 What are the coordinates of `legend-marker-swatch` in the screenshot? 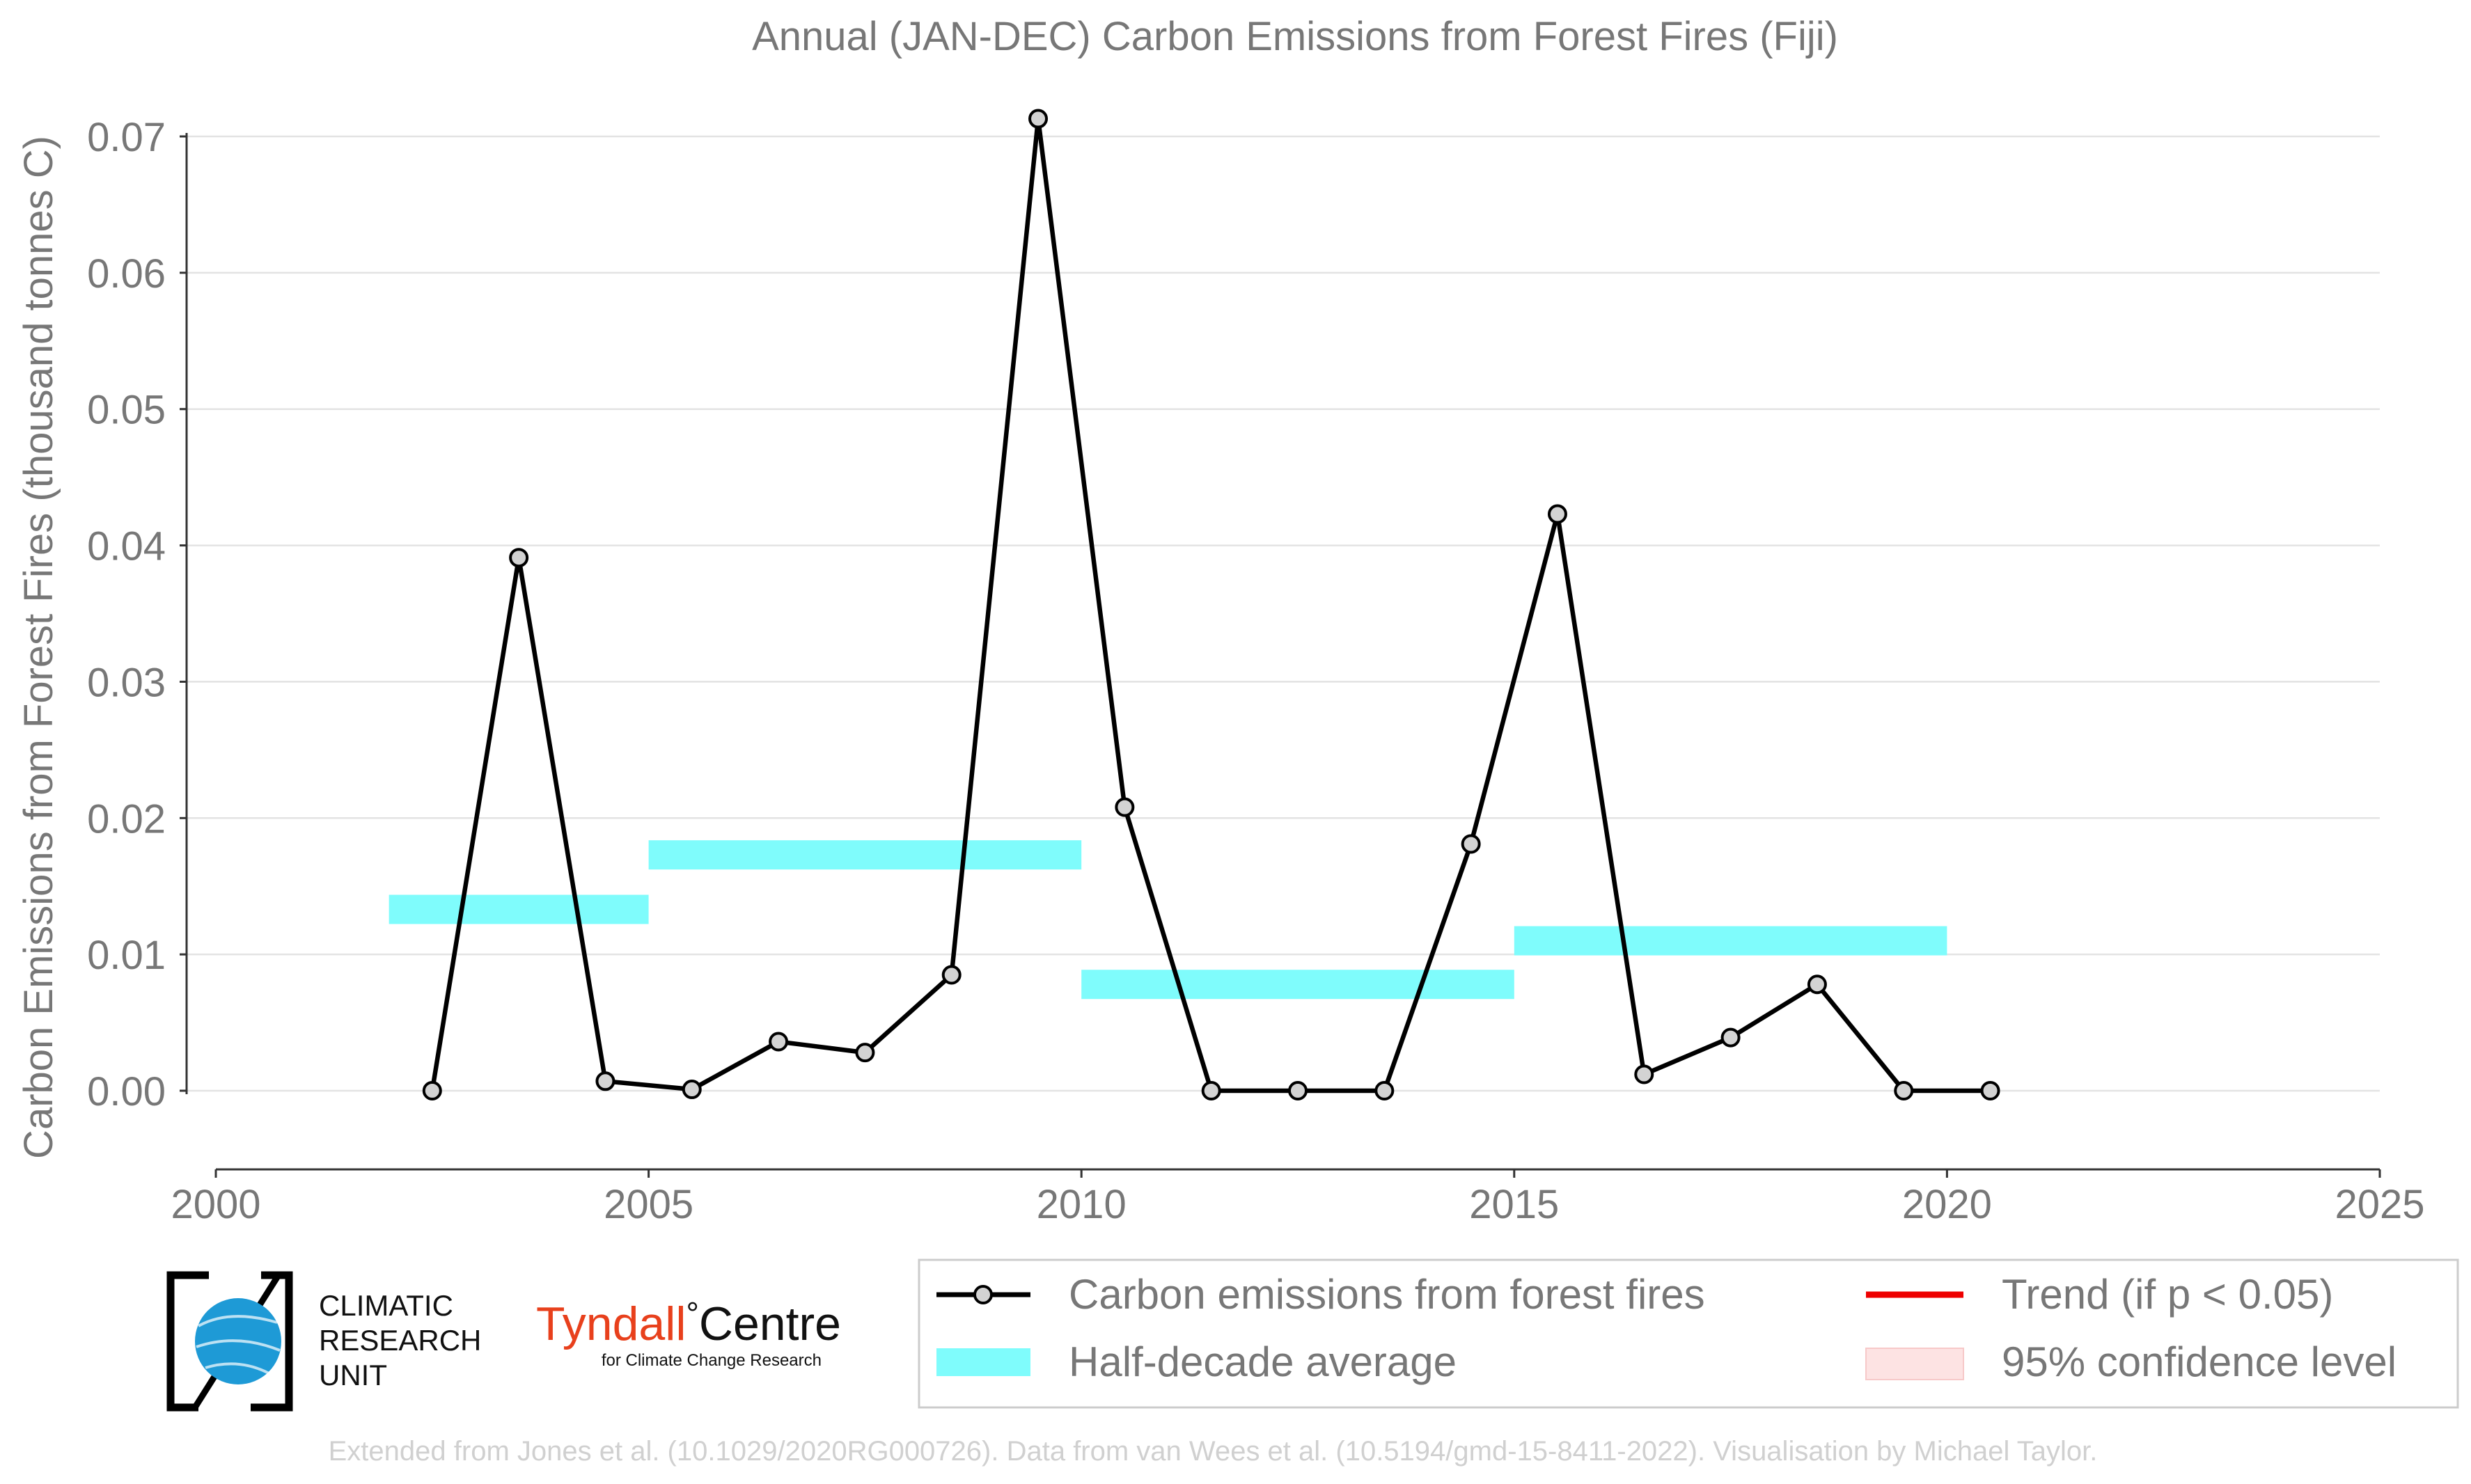 It's located at (983, 1294).